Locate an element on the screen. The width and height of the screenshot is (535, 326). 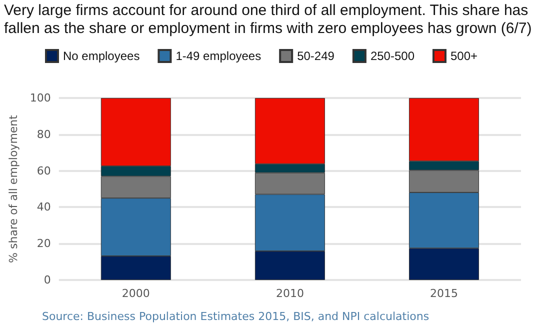
y-tick-label: 100 is located at coordinates (40, 98).